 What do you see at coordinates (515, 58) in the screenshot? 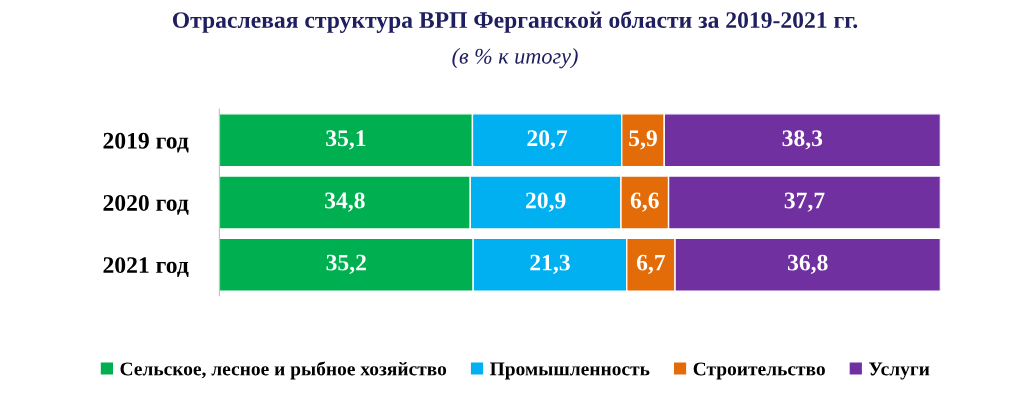
I see `chart-subtitle: (в % к итогу)` at bounding box center [515, 58].